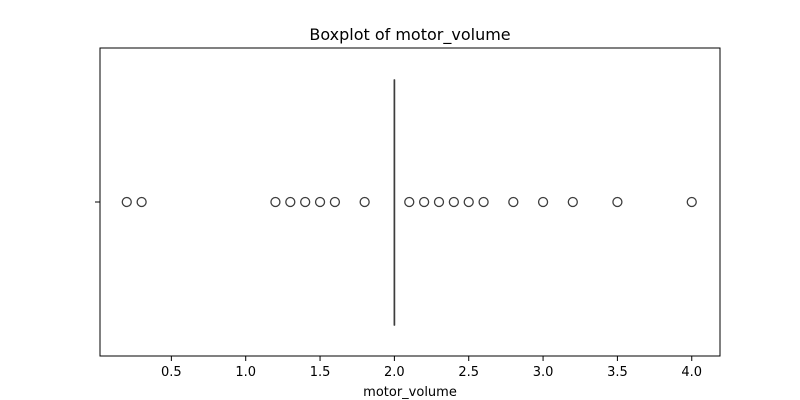 This screenshot has width=800, height=400. What do you see at coordinates (617, 372) in the screenshot?
I see `x-tick-label: 3.5` at bounding box center [617, 372].